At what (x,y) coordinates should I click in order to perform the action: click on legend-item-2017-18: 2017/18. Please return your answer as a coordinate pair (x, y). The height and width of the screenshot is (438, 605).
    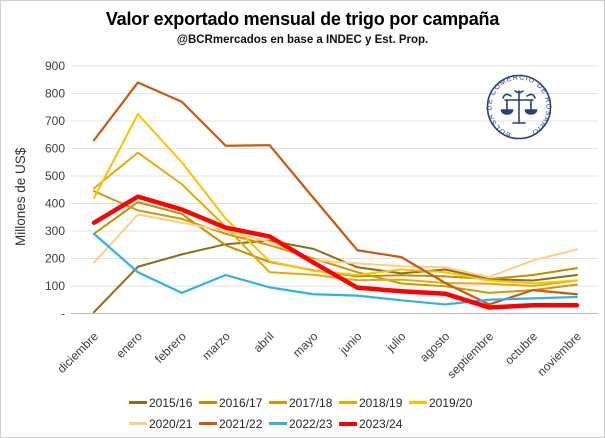
    Looking at the image, I should click on (304, 403).